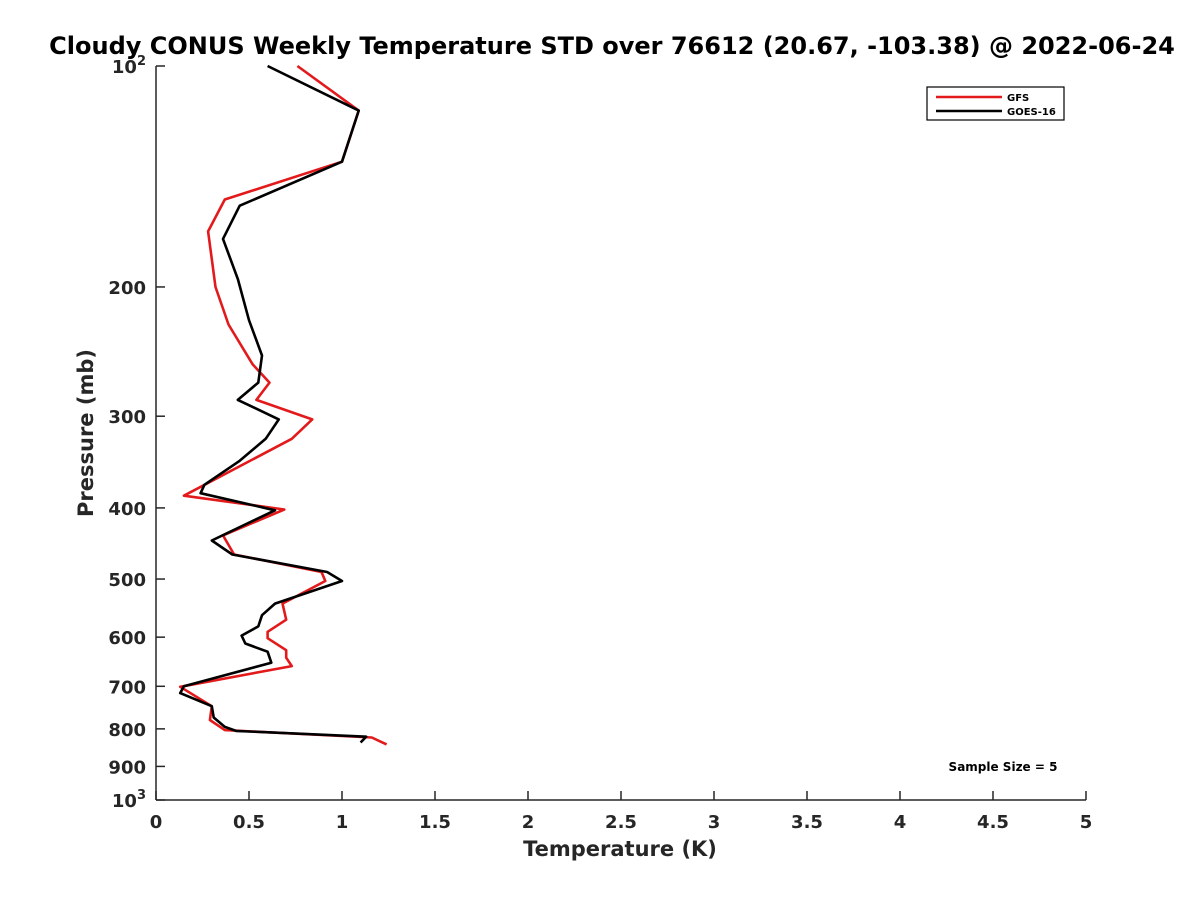 The height and width of the screenshot is (900, 1200). I want to click on x-tick-label: 0.5, so click(249, 822).